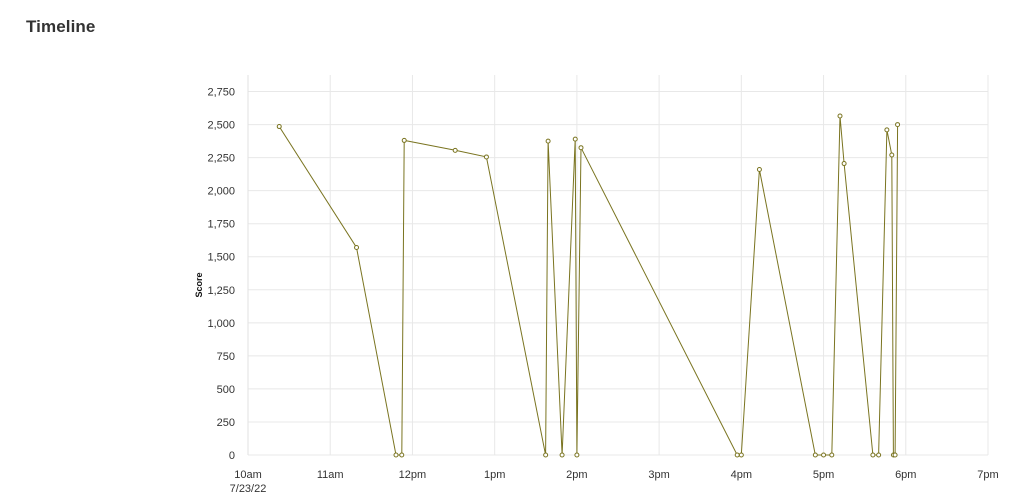 Image resolution: width=1024 pixels, height=492 pixels. What do you see at coordinates (221, 159) in the screenshot?
I see `y-tick-label: 2,250` at bounding box center [221, 159].